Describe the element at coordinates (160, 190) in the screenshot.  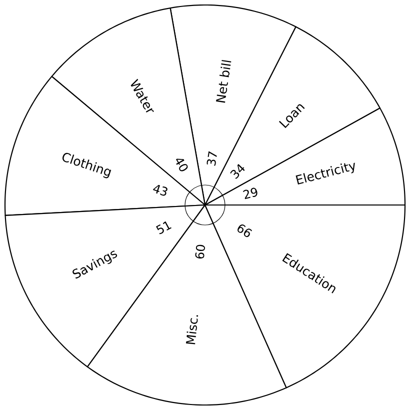
I see `data-label: 43` at that location.